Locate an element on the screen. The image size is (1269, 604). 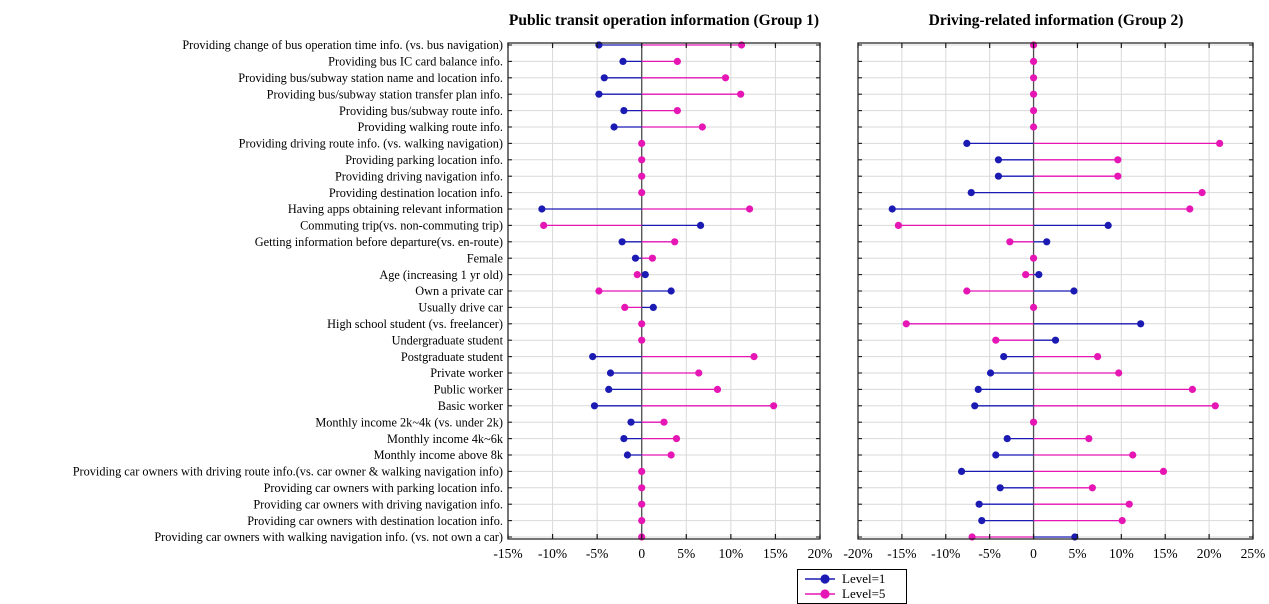
category-label: Providing bus IC card balance info. is located at coordinates (415, 62).